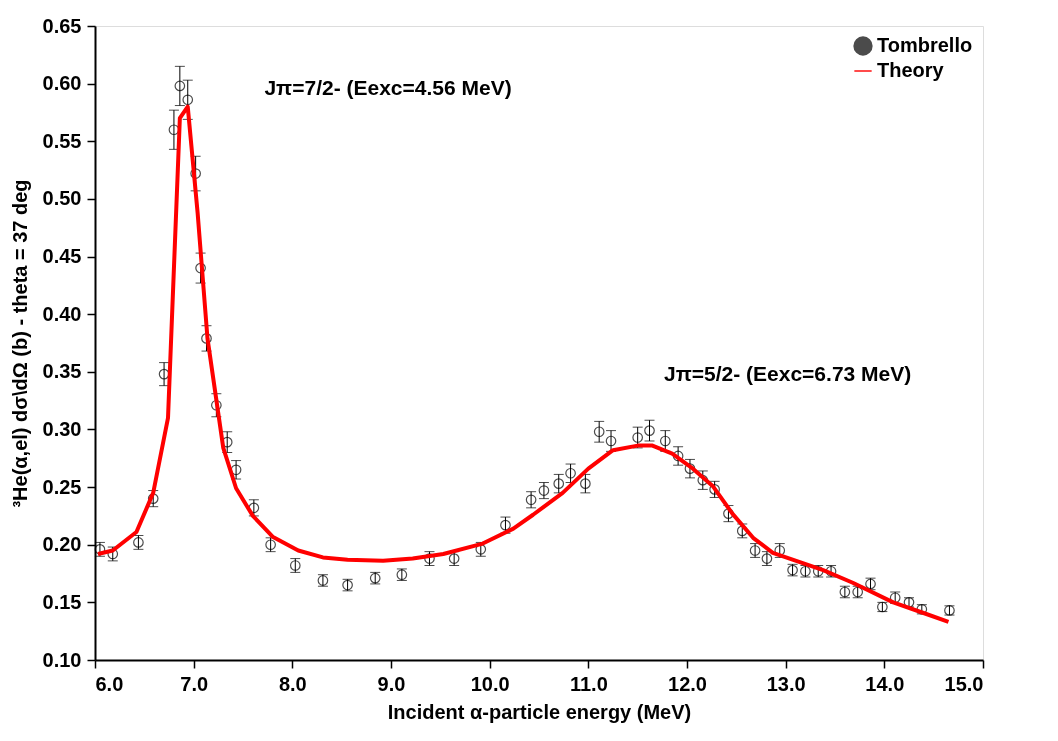  What do you see at coordinates (62, 198) in the screenshot?
I see `y-tick-label: 0.50` at bounding box center [62, 198].